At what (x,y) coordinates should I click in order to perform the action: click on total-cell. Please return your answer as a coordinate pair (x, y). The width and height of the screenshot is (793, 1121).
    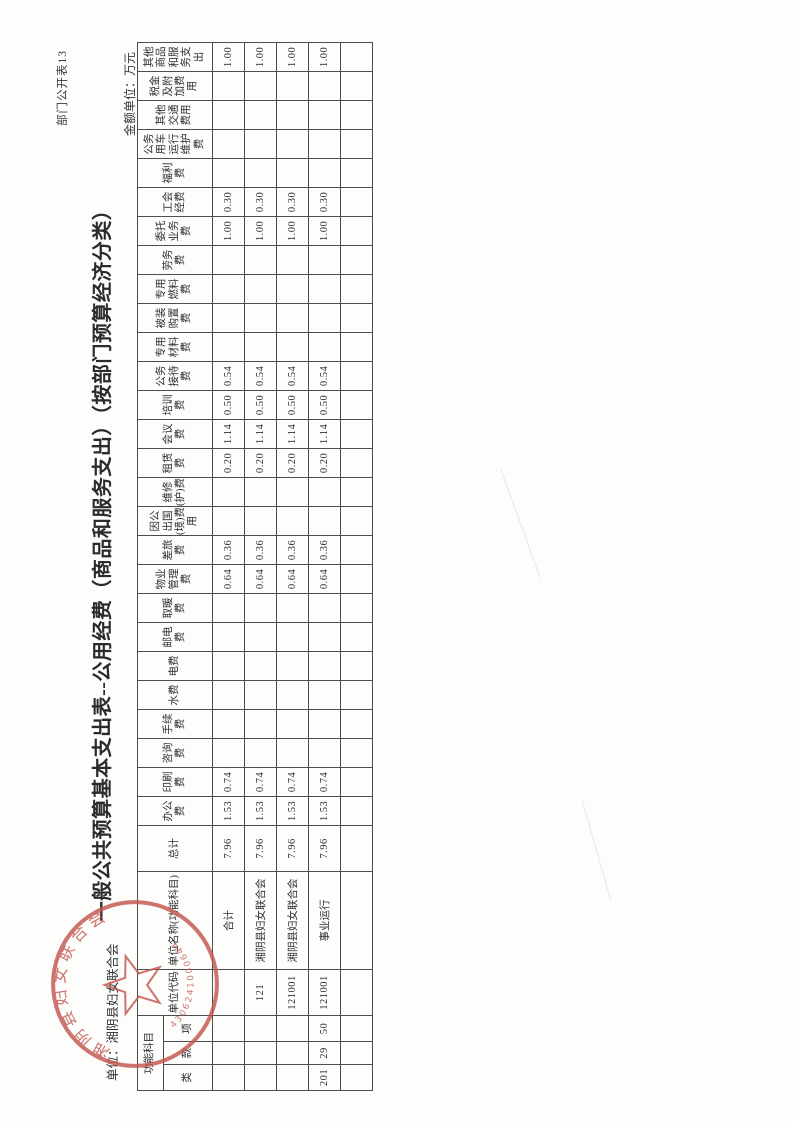
    Looking at the image, I should click on (356, 848).